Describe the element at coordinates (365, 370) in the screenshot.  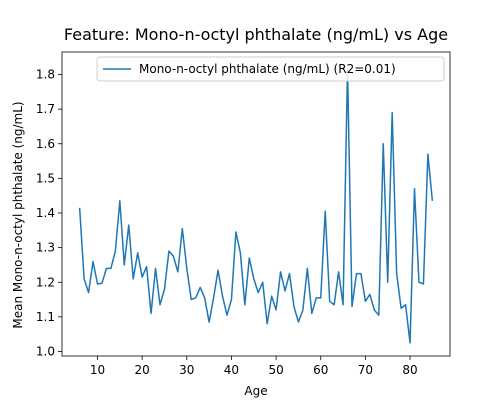
I see `x-tick-label: 70` at that location.